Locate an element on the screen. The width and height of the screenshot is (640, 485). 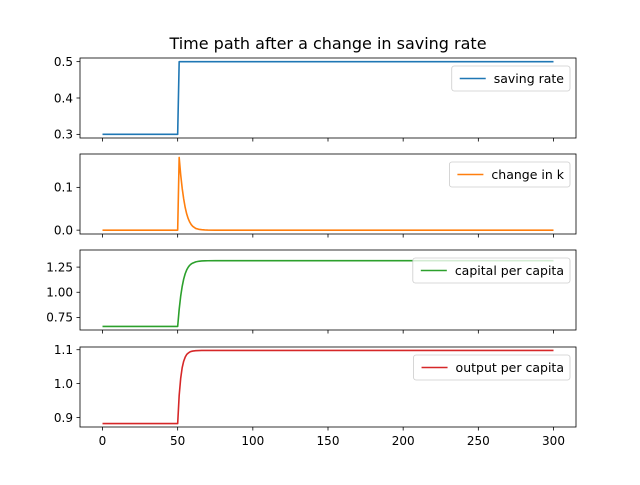
legend-label: output per capita is located at coordinates (510, 367).